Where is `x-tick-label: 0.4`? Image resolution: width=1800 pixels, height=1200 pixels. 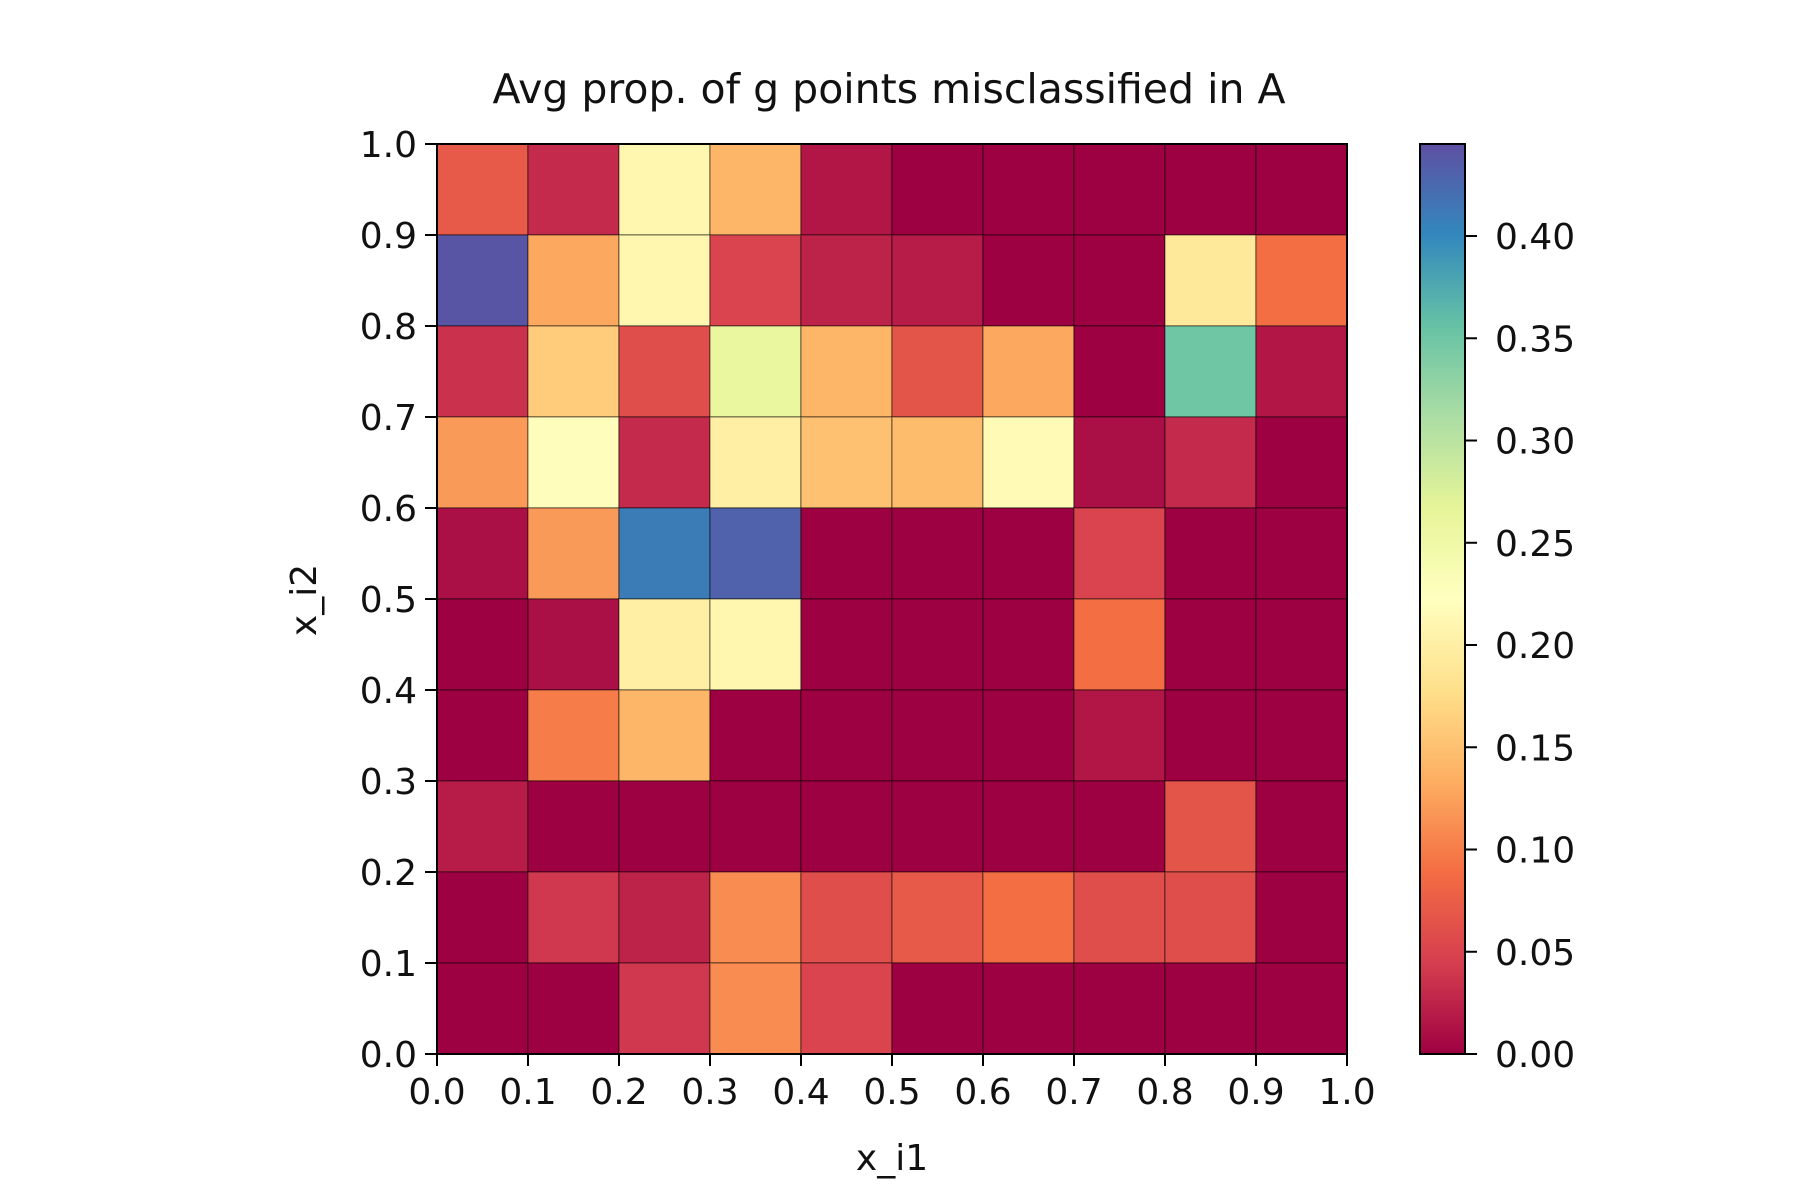 x-tick-label: 0.4 is located at coordinates (800, 1092).